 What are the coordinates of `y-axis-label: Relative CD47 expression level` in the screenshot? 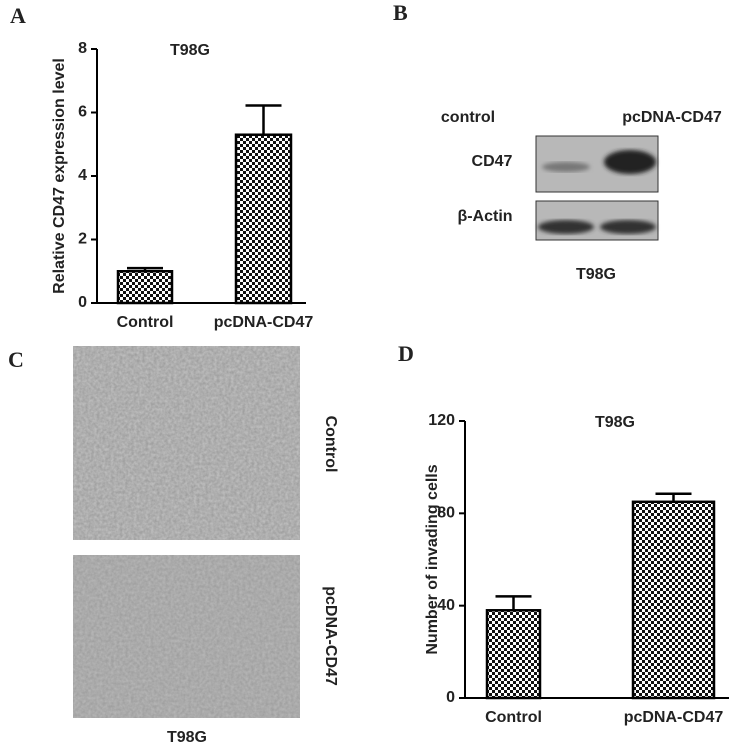 It's located at (59, 176).